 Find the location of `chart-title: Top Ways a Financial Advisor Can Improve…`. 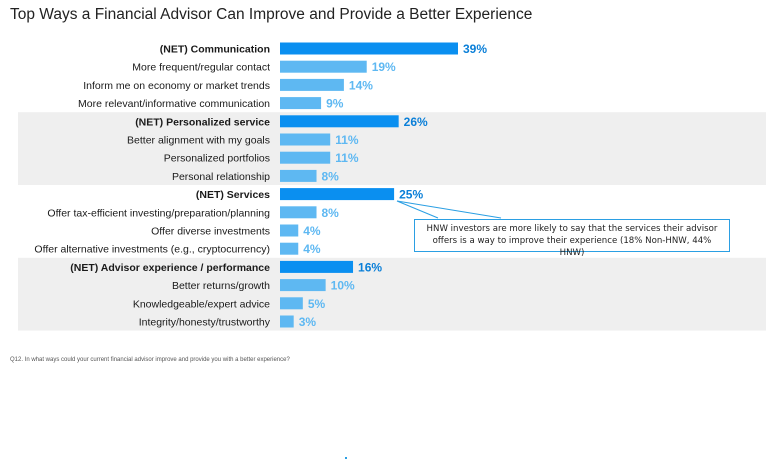

chart-title: Top Ways a Financial Advisor Can Improve… is located at coordinates (271, 14).